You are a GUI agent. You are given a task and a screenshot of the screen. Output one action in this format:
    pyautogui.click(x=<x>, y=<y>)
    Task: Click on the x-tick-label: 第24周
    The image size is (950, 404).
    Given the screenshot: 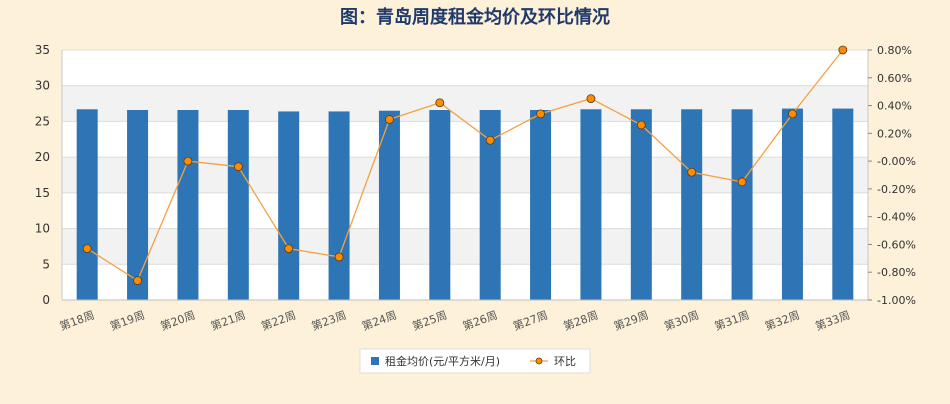 What is the action you would take?
    pyautogui.click(x=379, y=320)
    